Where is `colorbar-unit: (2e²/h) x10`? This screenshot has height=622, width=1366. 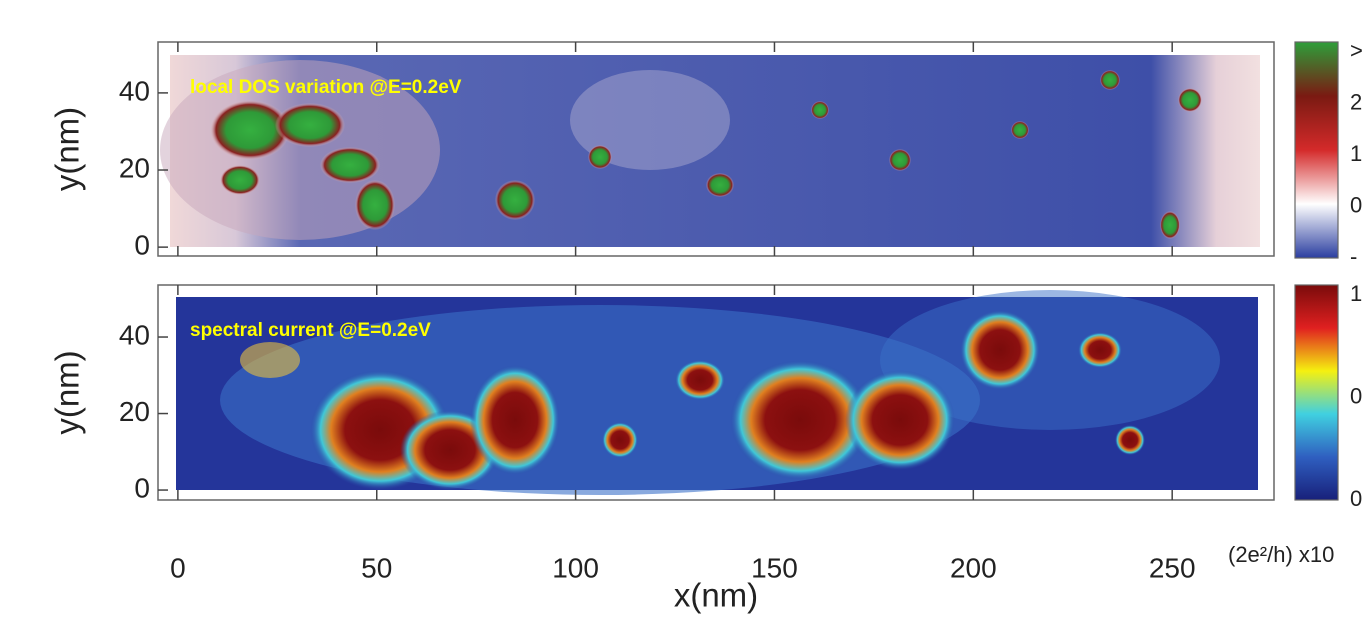
colorbar-unit: (2e²/h) x10 is located at coordinates (1281, 554).